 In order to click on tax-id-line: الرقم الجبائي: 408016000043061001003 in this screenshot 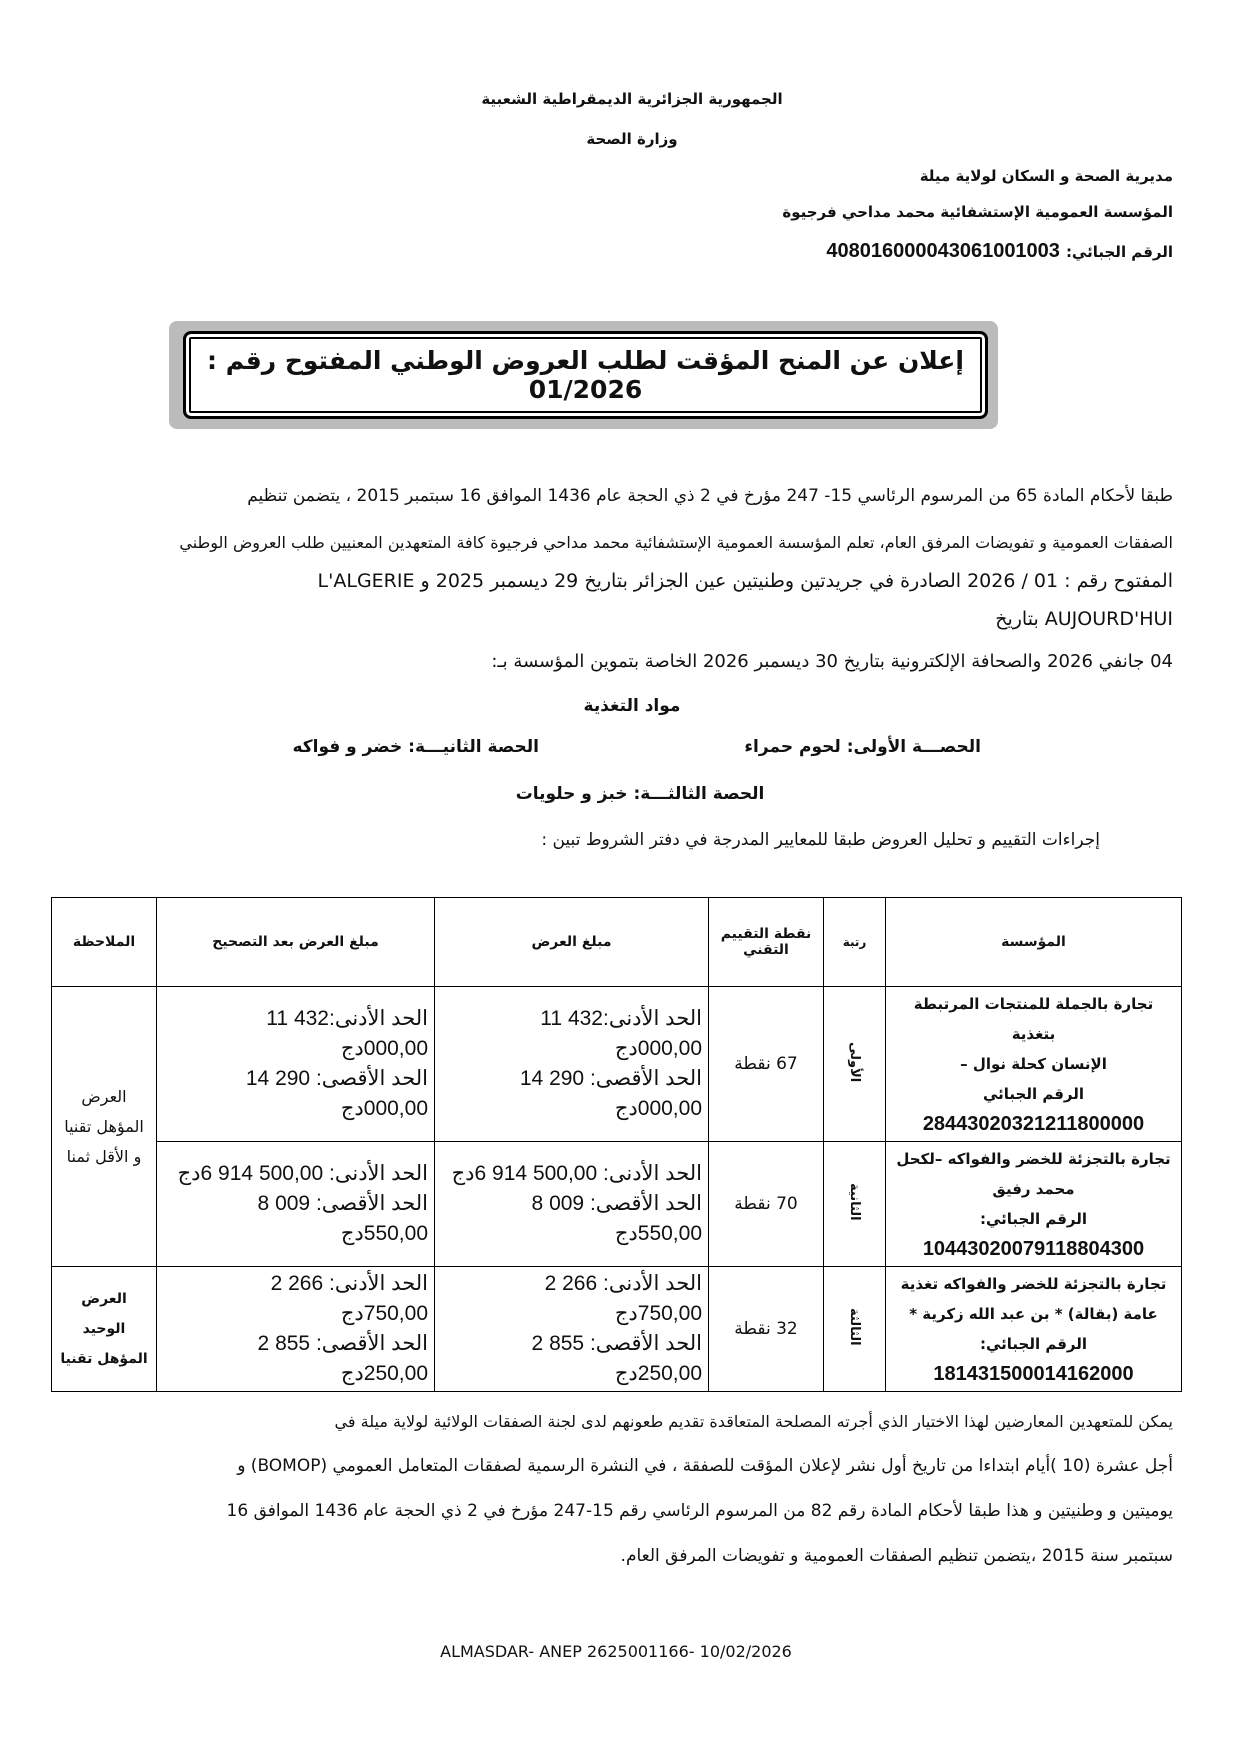, I will do `click(999, 251)`.